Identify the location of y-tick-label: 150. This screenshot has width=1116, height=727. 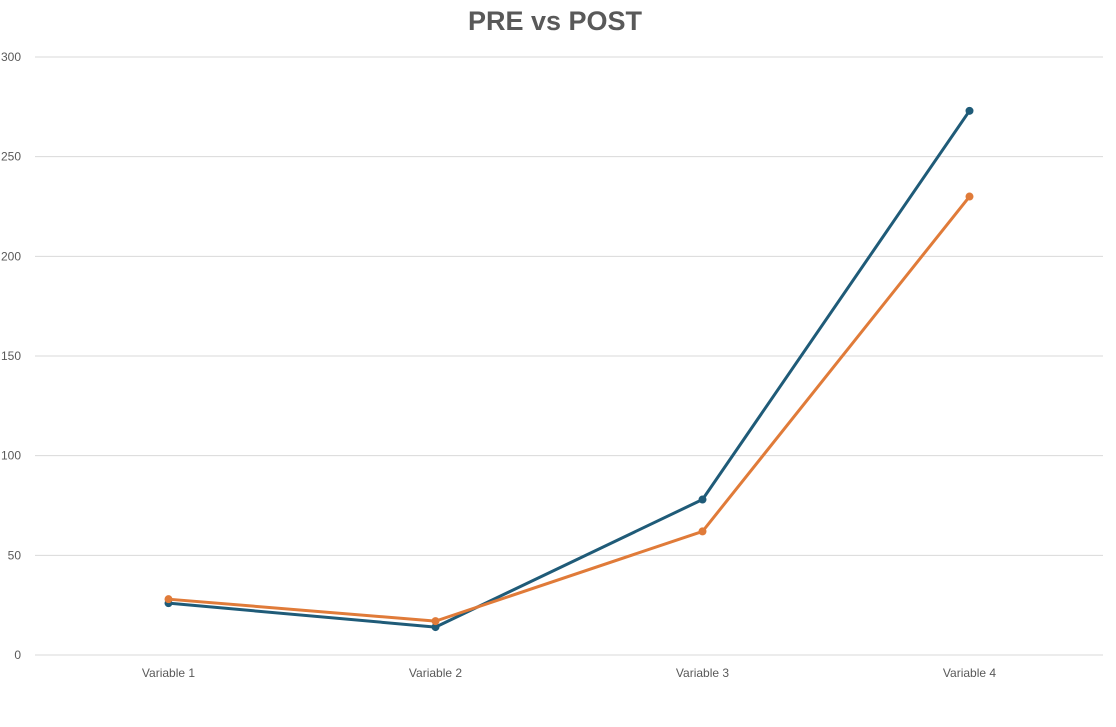
(11, 356).